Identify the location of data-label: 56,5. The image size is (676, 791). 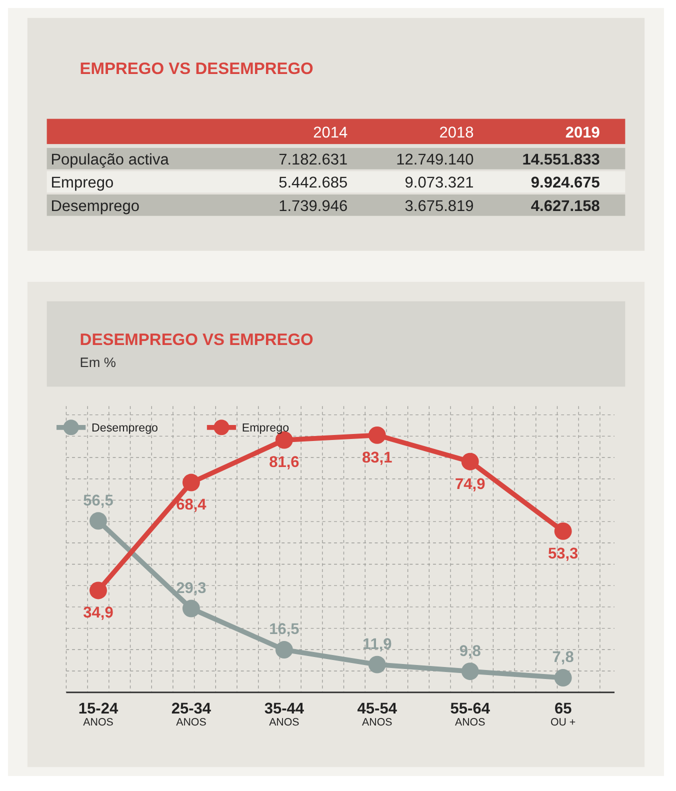
(98, 501).